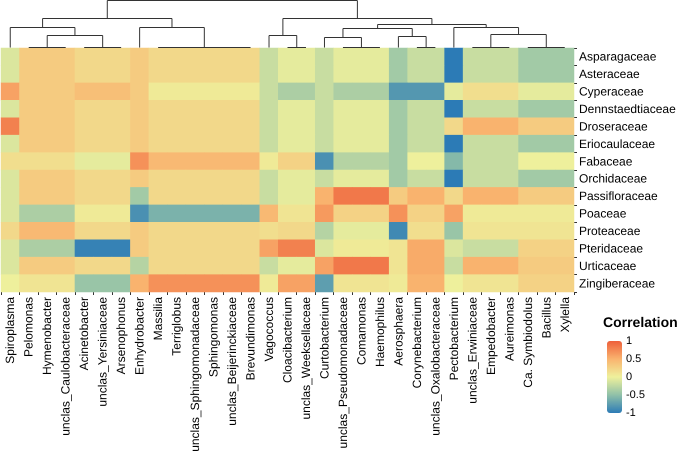  Describe the element at coordinates (269, 329) in the screenshot. I see `x-tick-label: Vagococcus` at that location.